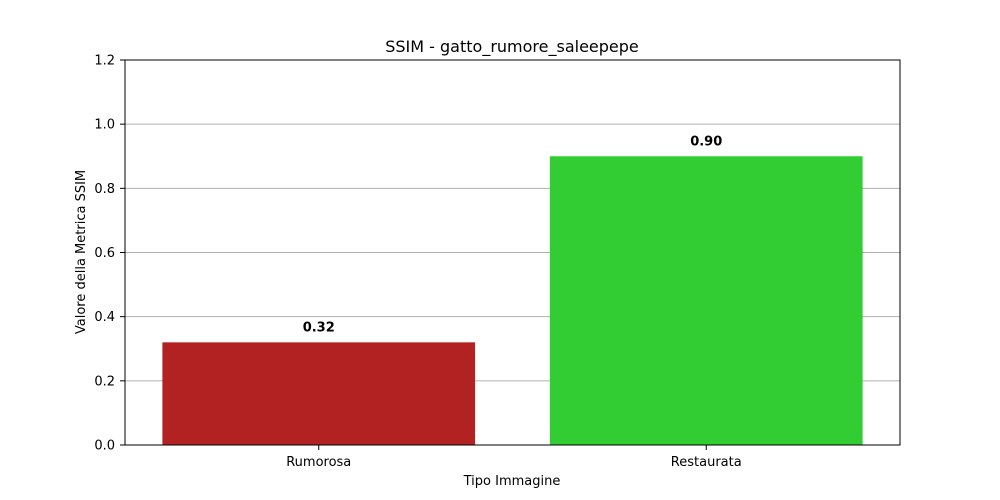 Image resolution: width=1000 pixels, height=500 pixels. Describe the element at coordinates (104, 317) in the screenshot. I see `y-tick-label: 0.4` at that location.